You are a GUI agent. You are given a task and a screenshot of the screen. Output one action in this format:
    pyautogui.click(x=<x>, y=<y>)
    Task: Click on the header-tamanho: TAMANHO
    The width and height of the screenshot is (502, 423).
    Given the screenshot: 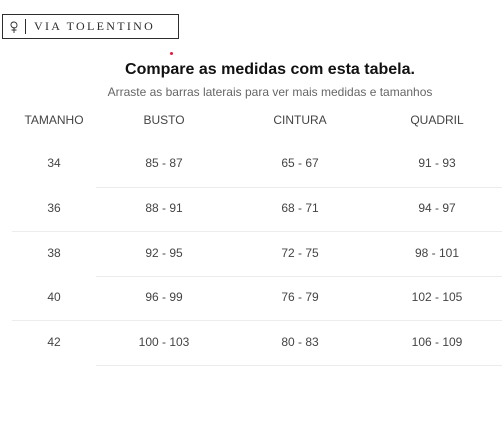 What is the action you would take?
    pyautogui.click(x=54, y=120)
    